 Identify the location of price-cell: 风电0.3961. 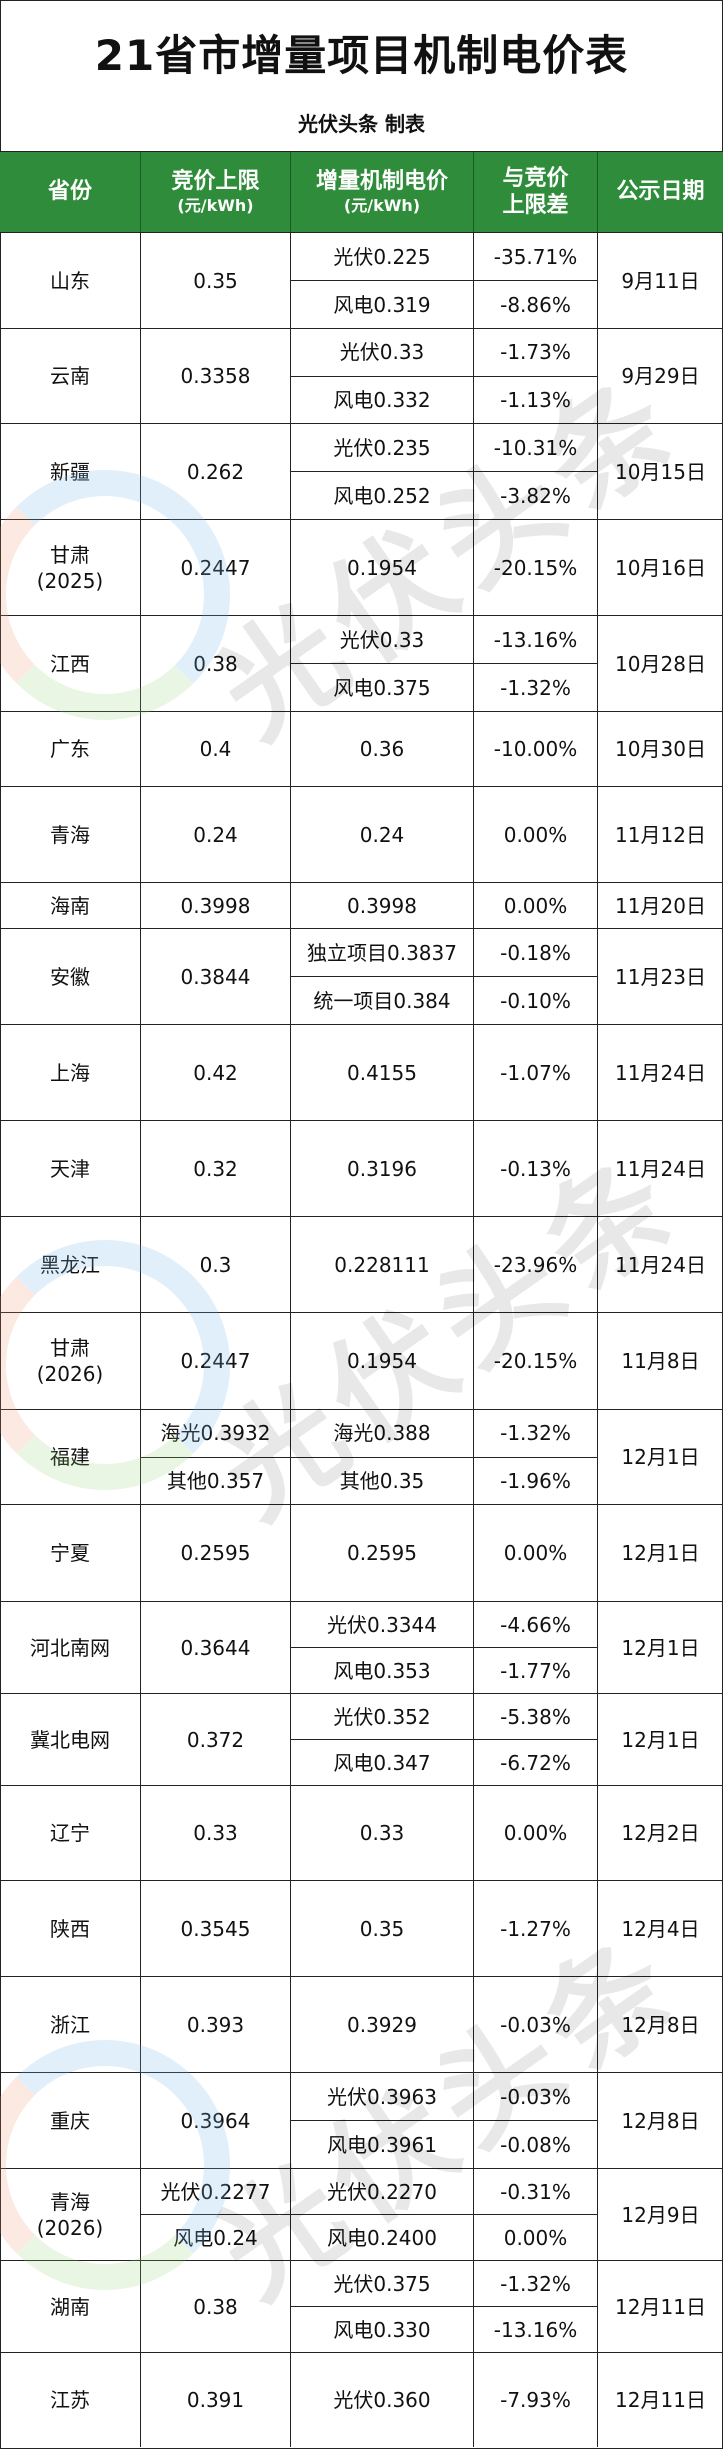
(382, 2144).